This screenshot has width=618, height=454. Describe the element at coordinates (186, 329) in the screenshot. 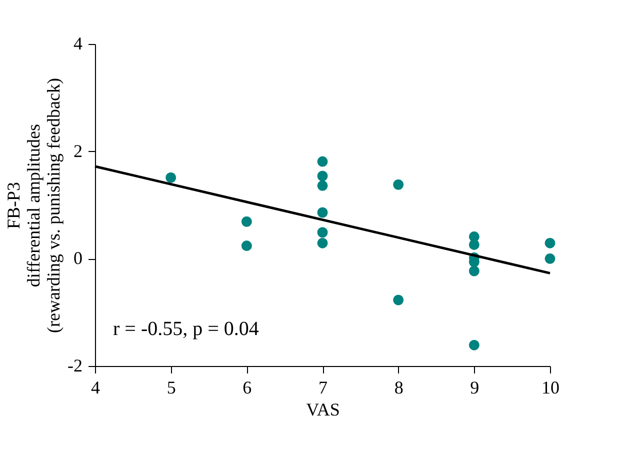

I see `annotation: r = -0.55, p = 0.04` at that location.